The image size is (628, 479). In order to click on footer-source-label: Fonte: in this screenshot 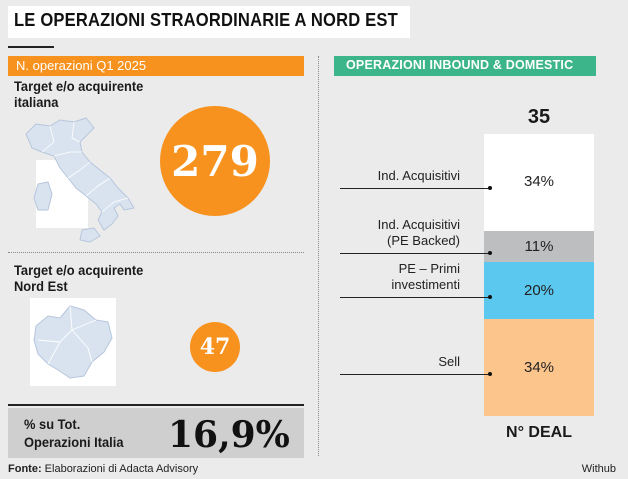, I will do `click(25, 469)`.